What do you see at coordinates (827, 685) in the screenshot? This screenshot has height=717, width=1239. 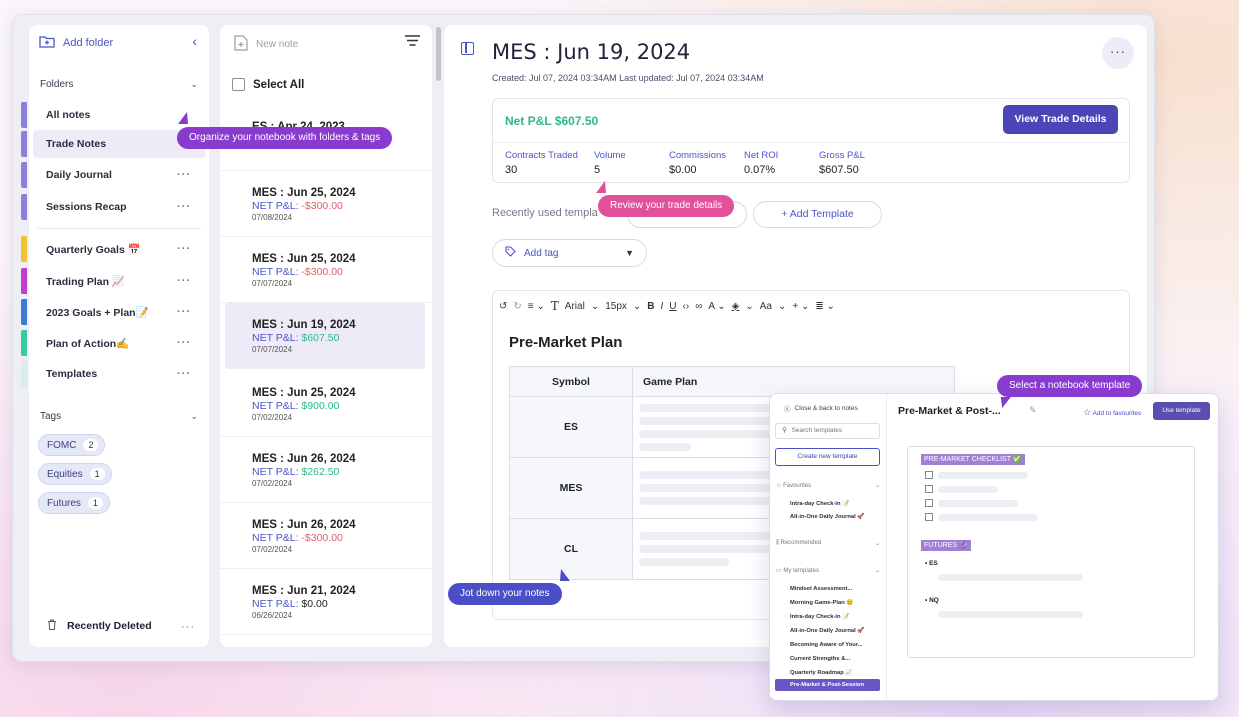 I see `template-item-selected: Pre-Market & Post-Session` at bounding box center [827, 685].